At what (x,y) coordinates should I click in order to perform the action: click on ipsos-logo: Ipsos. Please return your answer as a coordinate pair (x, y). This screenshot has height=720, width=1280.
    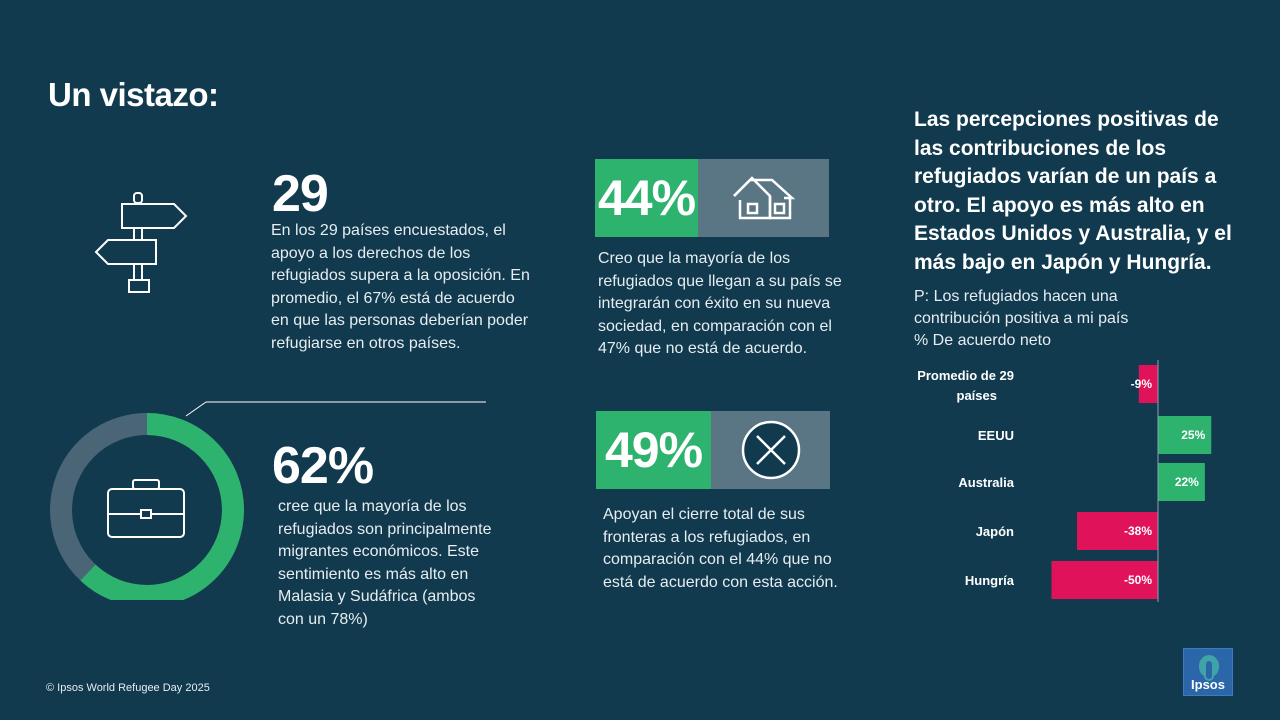
    Looking at the image, I should click on (1208, 672).